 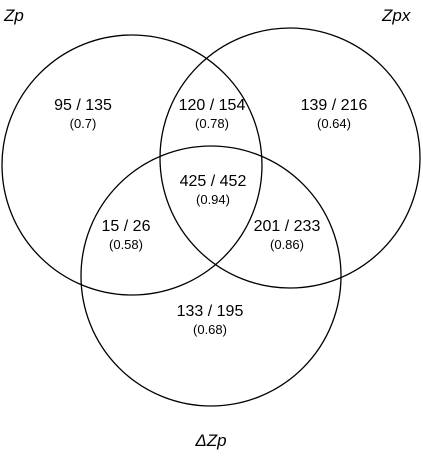 I want to click on set-label-zp: Zp, so click(x=13, y=15).